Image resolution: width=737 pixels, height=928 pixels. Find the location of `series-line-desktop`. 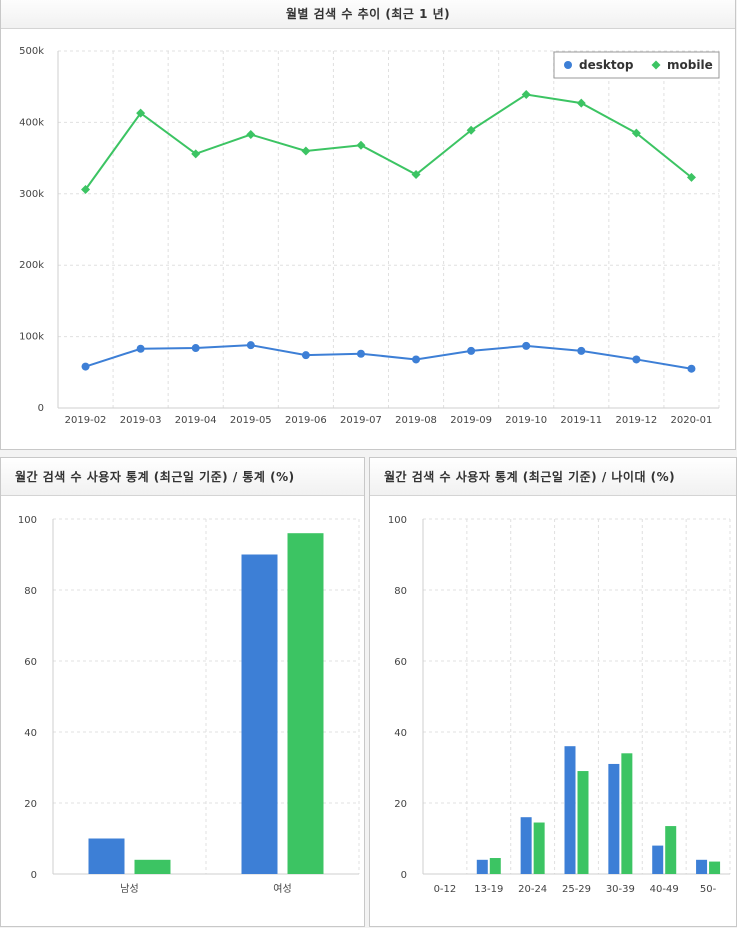

series-line-desktop is located at coordinates (388, 357).